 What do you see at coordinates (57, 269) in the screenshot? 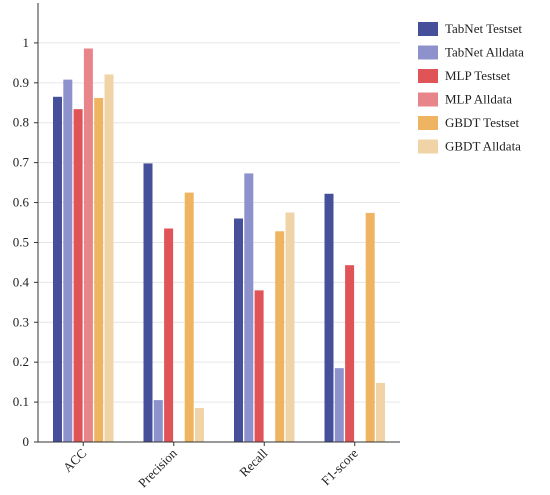
I see `bar-tabnet-testset-acc` at bounding box center [57, 269].